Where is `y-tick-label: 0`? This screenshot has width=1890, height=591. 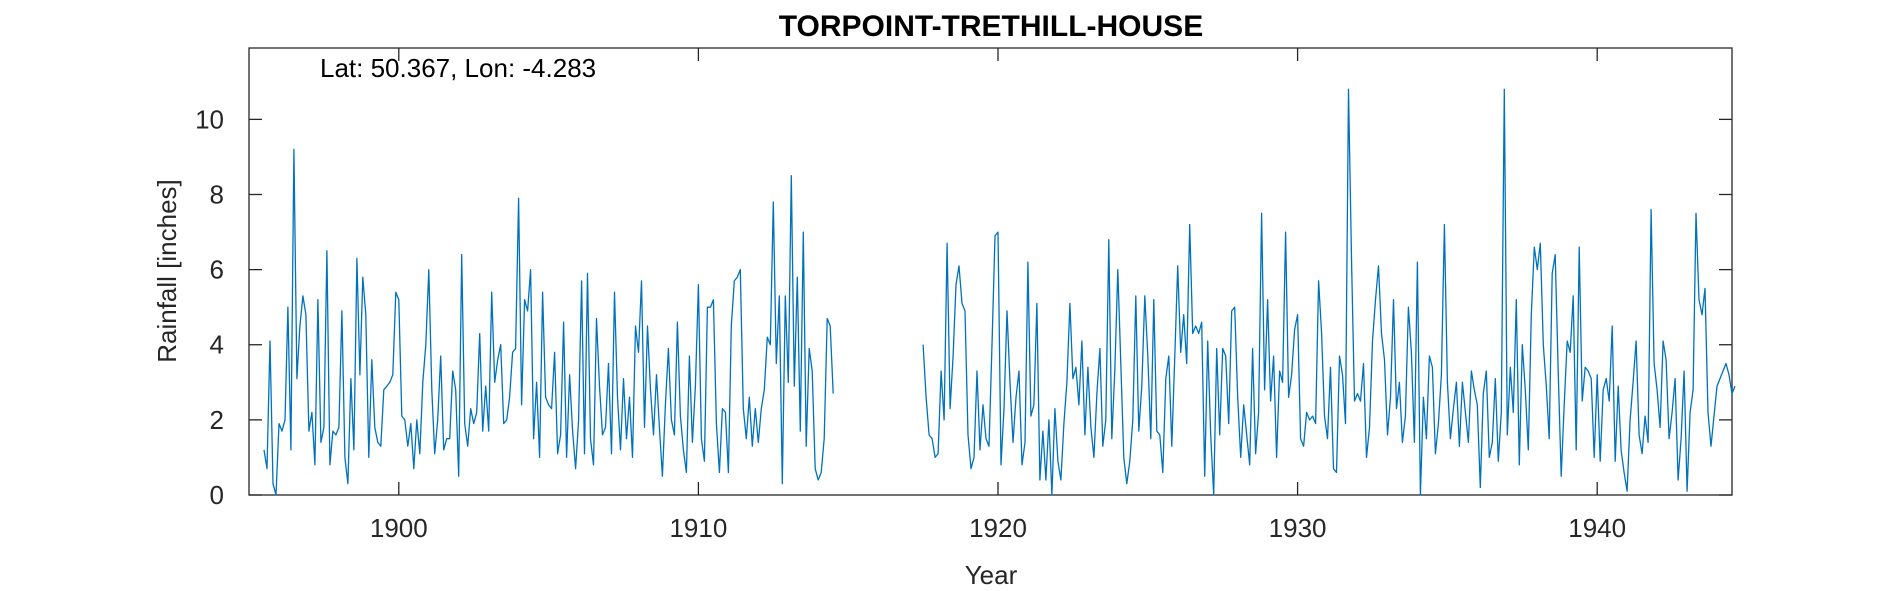
y-tick-label: 0 is located at coordinates (217, 495).